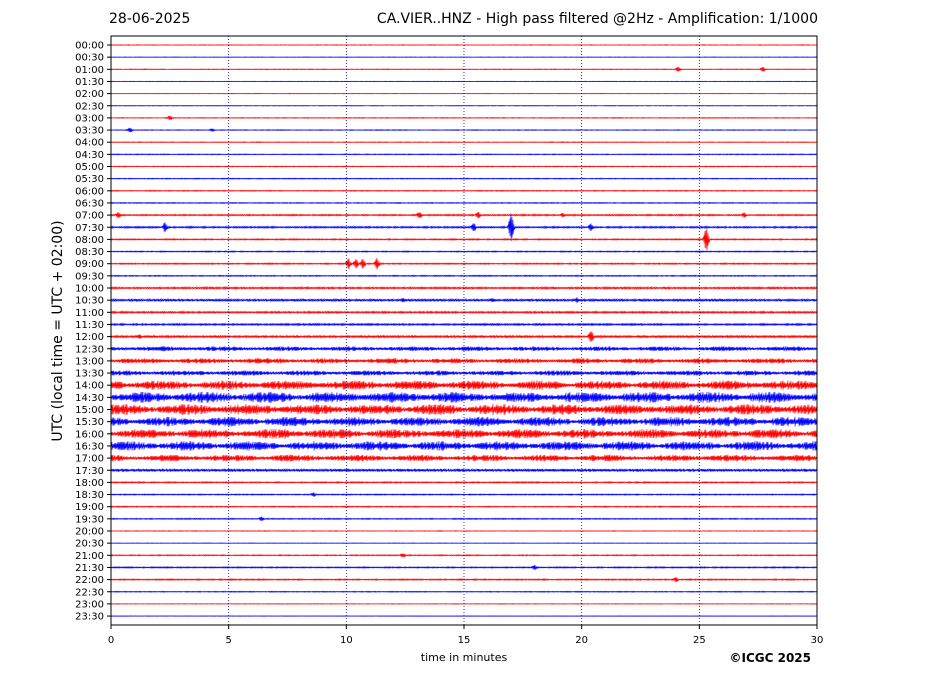 This screenshot has height=696, width=927. What do you see at coordinates (89, 459) in the screenshot?
I see `y-tick-label: 17:00` at bounding box center [89, 459].